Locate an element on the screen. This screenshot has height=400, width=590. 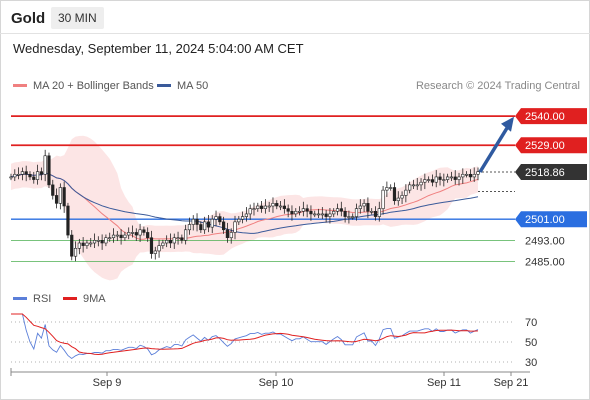
level-label-2485.00: 2485.00 is located at coordinates (545, 263).